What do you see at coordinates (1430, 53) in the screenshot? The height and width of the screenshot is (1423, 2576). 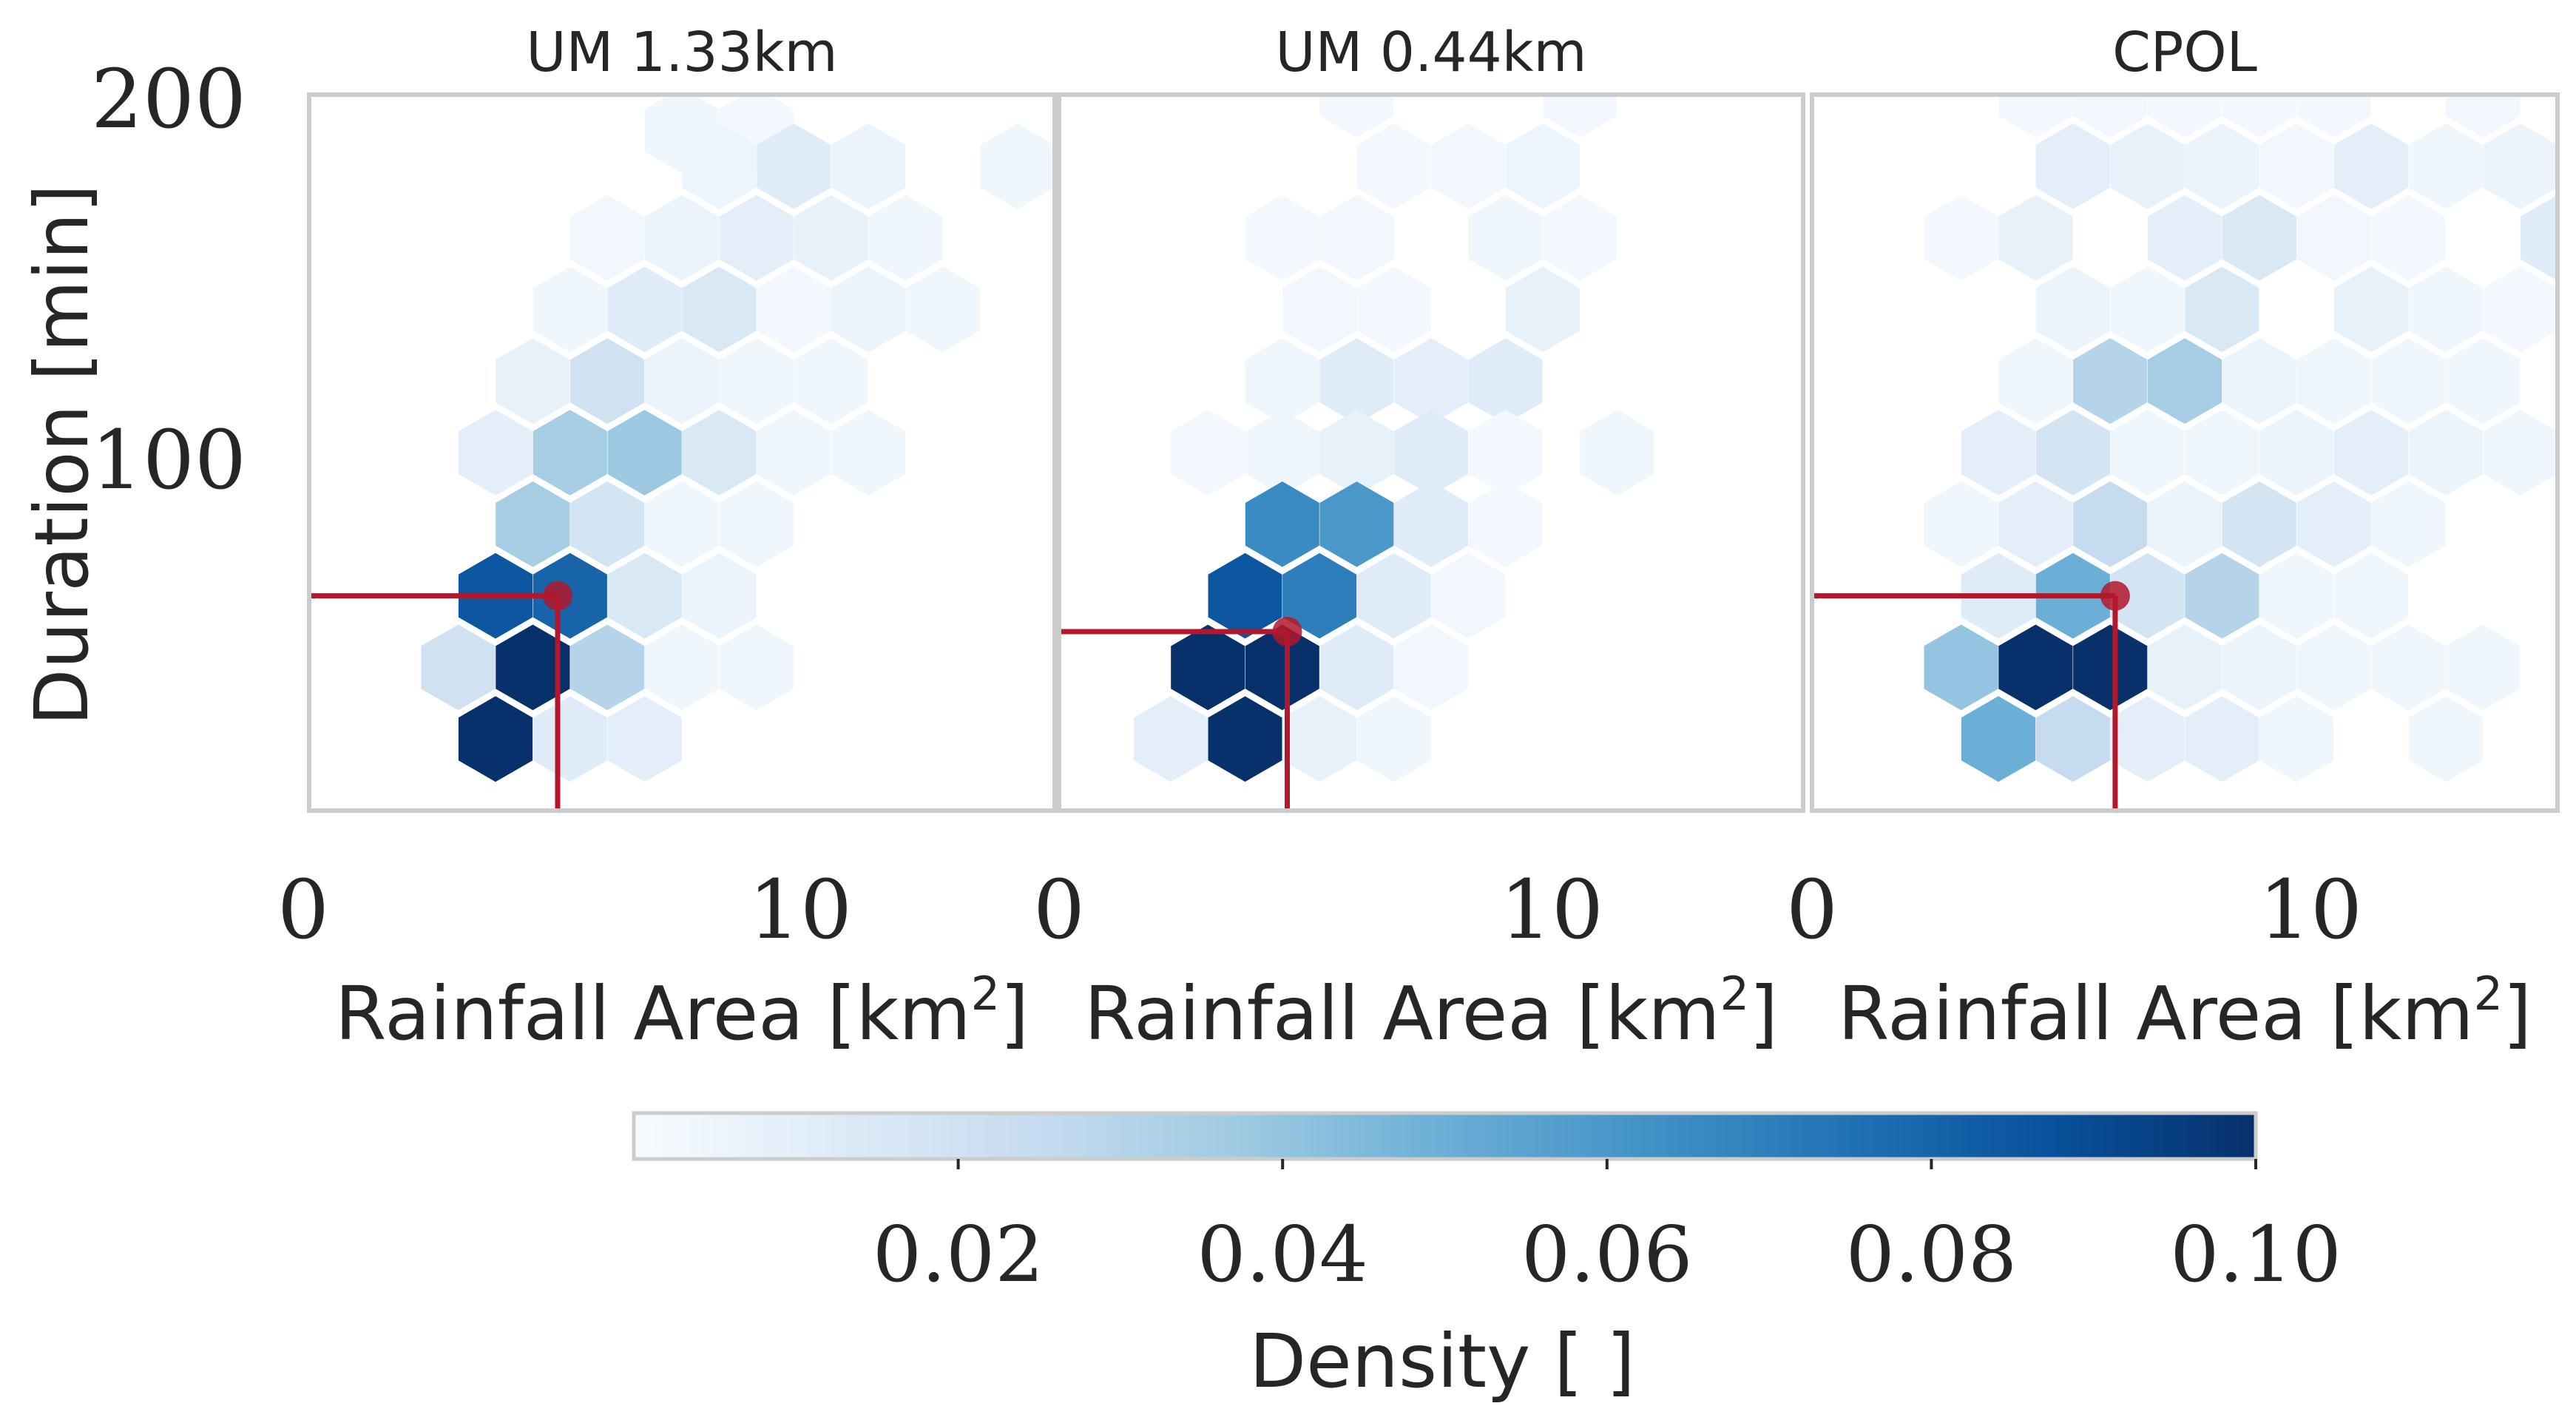 I see `panel-title: UM 0.44km` at bounding box center [1430, 53].